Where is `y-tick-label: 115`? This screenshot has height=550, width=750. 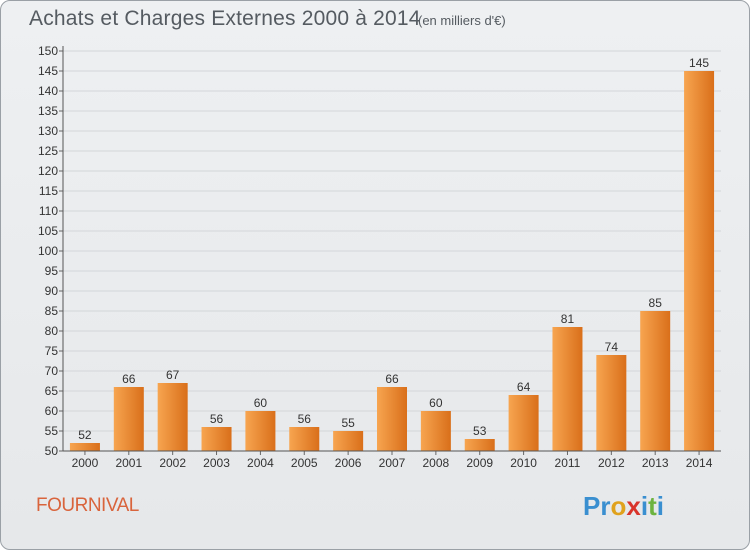
y-tick-label: 115 is located at coordinates (48, 191).